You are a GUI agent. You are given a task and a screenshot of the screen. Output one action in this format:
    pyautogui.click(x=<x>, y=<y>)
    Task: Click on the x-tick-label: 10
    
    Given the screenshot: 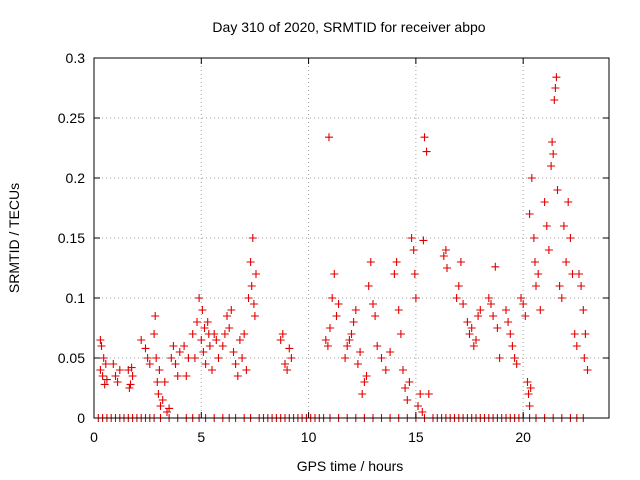 What is the action you would take?
    pyautogui.click(x=309, y=437)
    